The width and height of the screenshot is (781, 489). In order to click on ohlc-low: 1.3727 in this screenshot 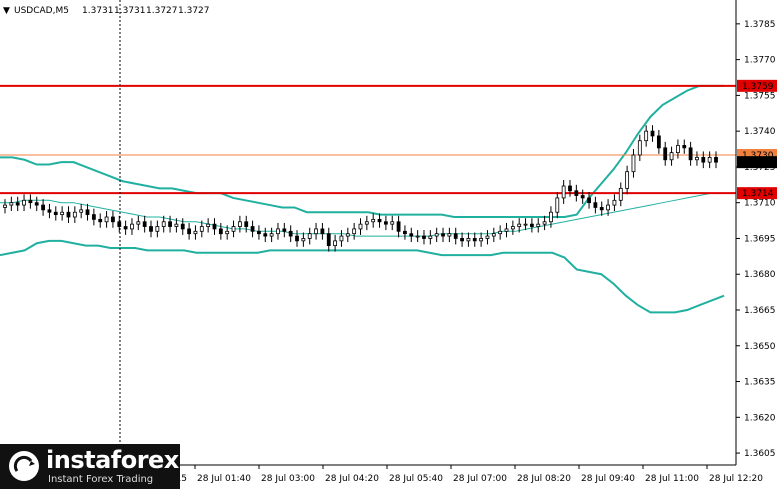, I will do `click(162, 11)`.